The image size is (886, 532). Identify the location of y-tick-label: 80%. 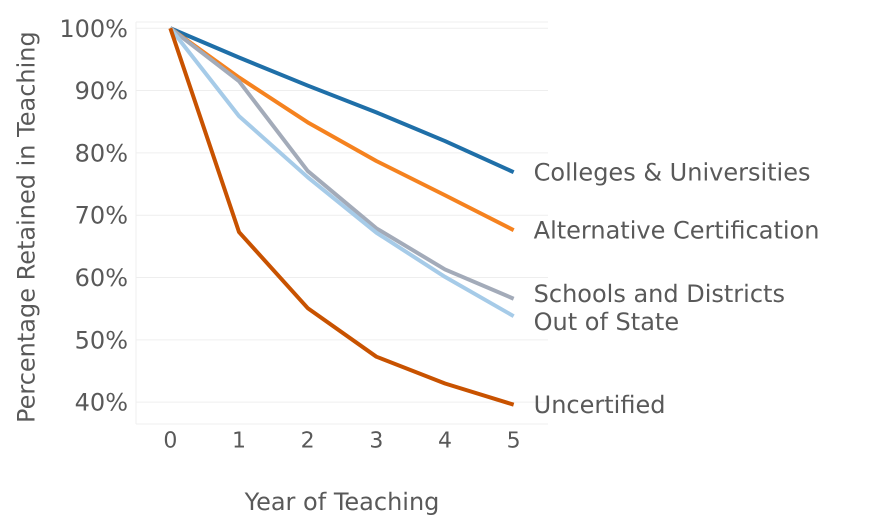
(101, 153).